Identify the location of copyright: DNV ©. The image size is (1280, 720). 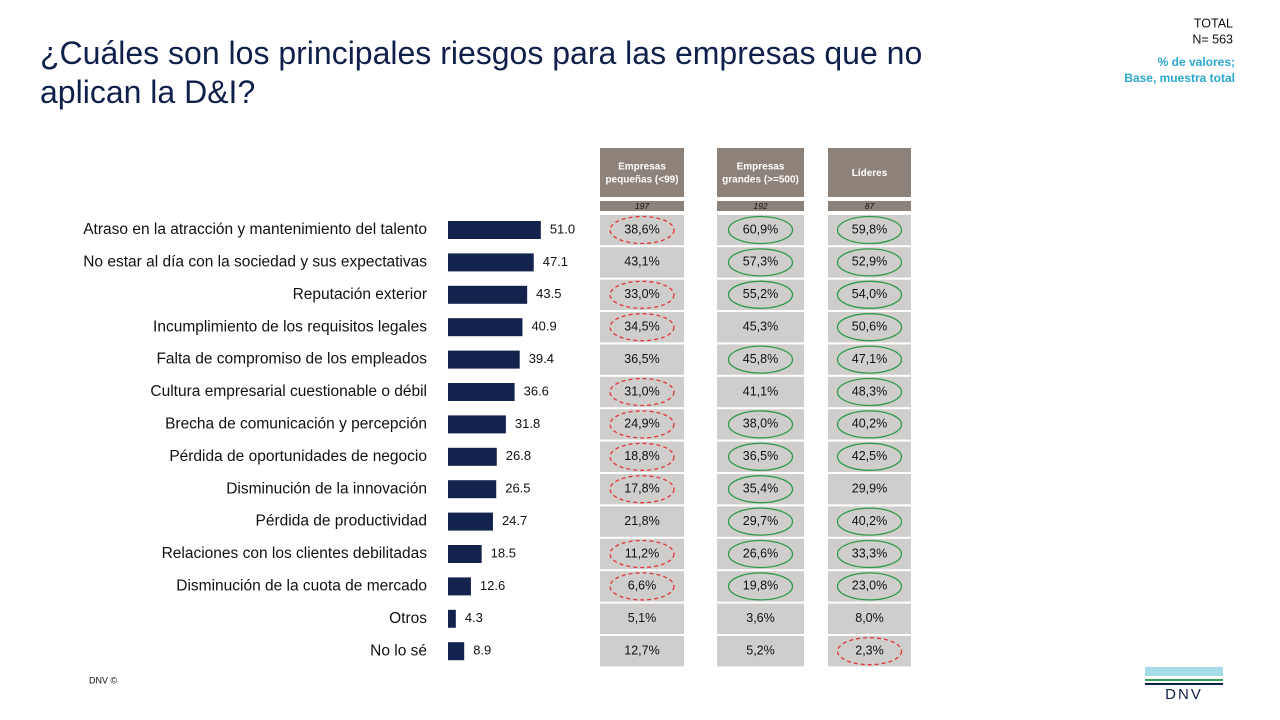
(103, 680).